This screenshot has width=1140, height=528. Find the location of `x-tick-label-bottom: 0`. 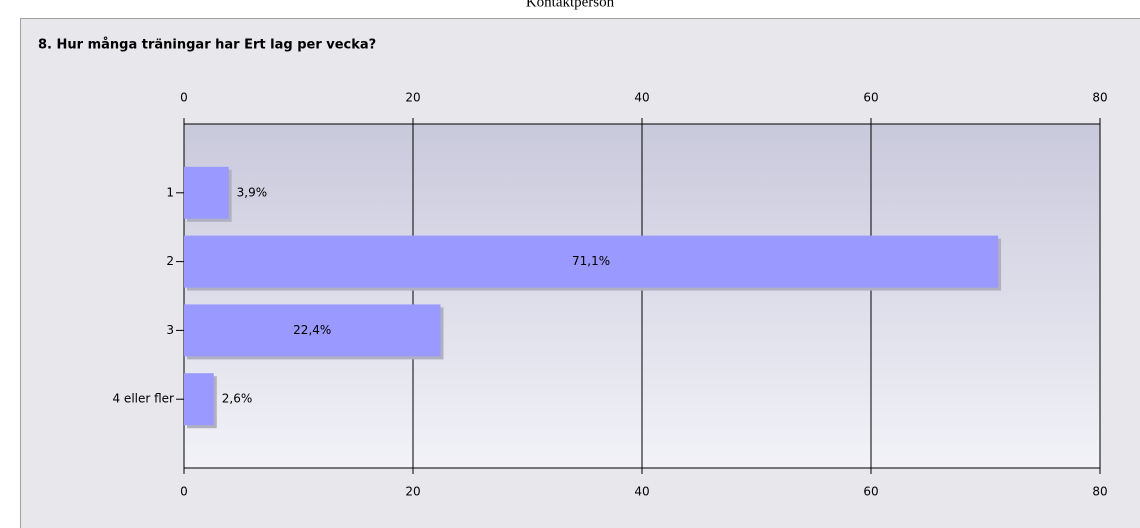

x-tick-label-bottom: 0 is located at coordinates (184, 492).